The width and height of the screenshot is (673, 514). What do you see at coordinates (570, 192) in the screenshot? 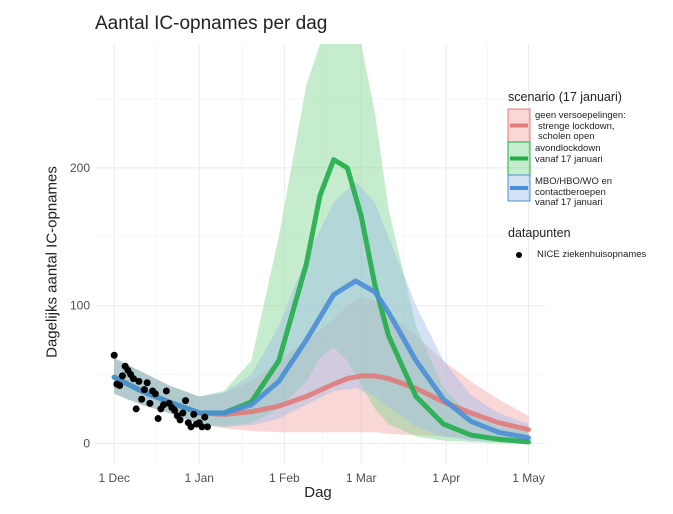
I see `legend-label-series-3: contactberoepen` at bounding box center [570, 192].